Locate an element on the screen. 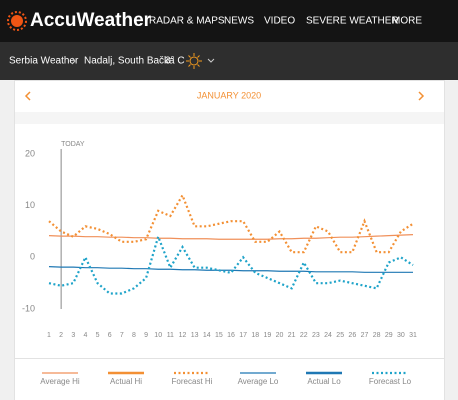  chevron is located at coordinates (73, 61).